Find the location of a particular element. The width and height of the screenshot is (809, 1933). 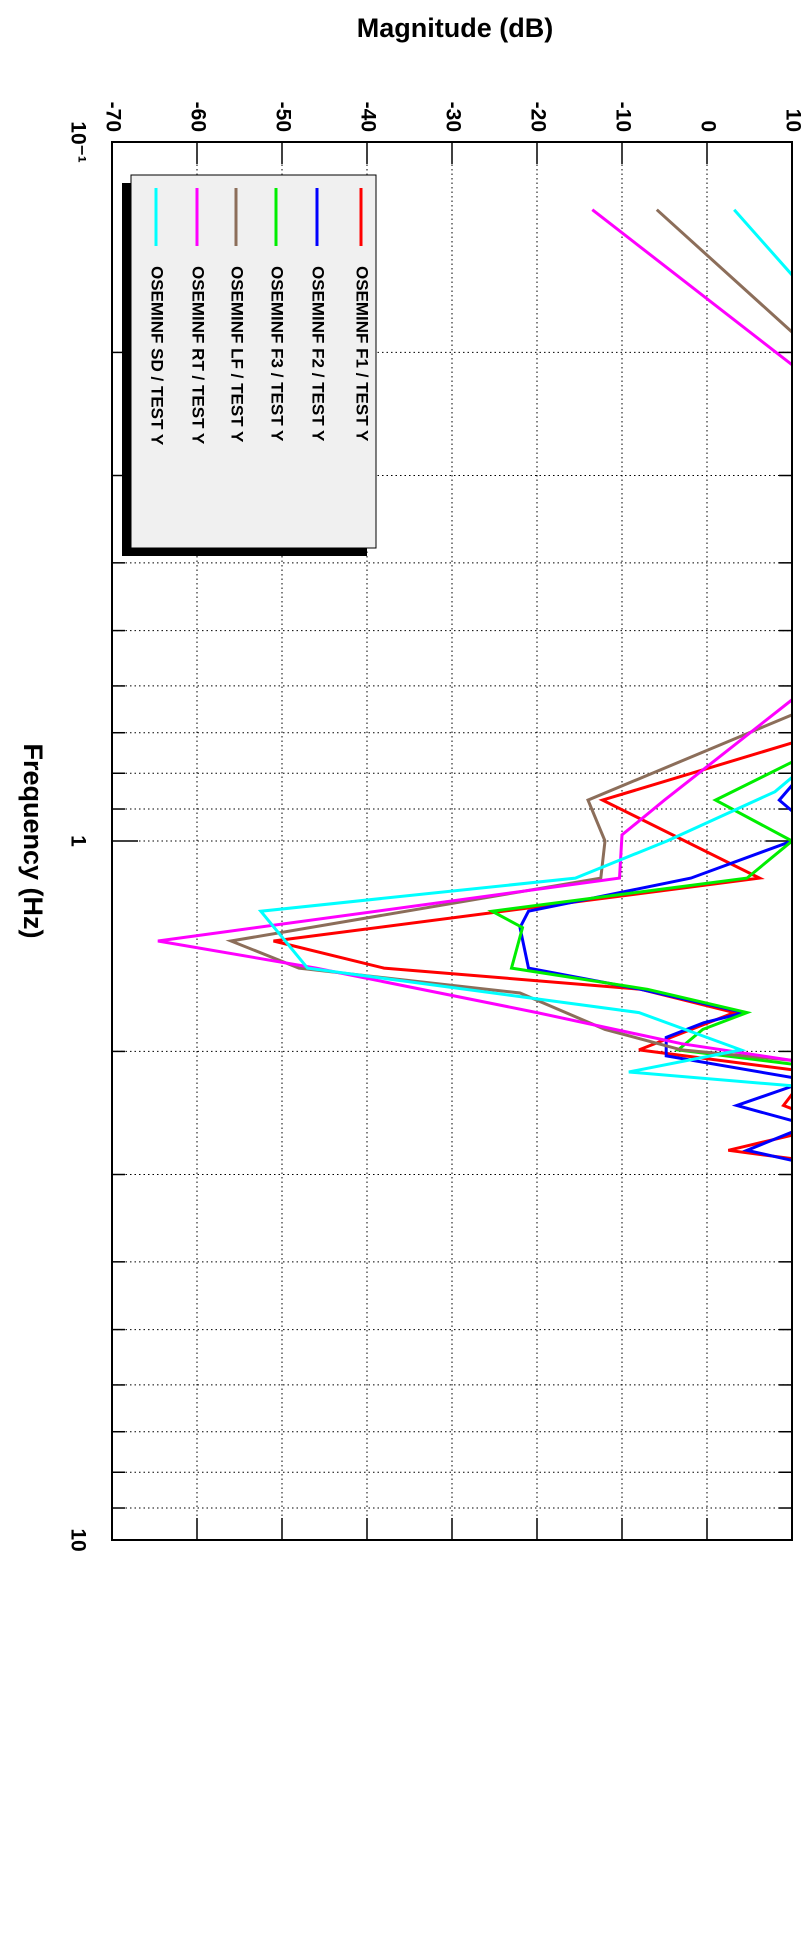

legend is located at coordinates (253, 361).